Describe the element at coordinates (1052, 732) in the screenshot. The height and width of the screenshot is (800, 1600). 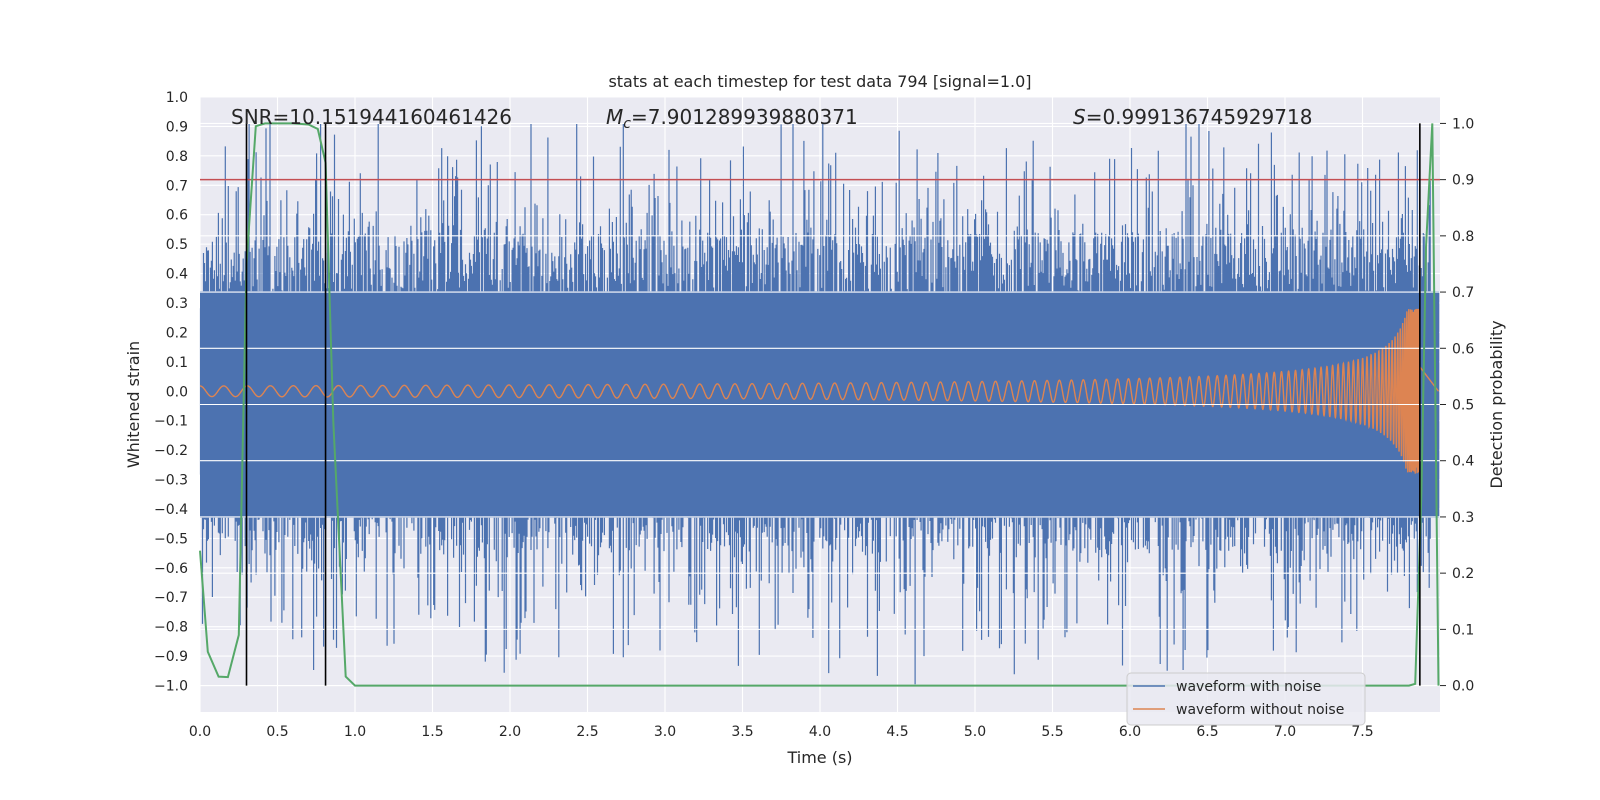
I see `x-tick-label: 5.5` at that location.